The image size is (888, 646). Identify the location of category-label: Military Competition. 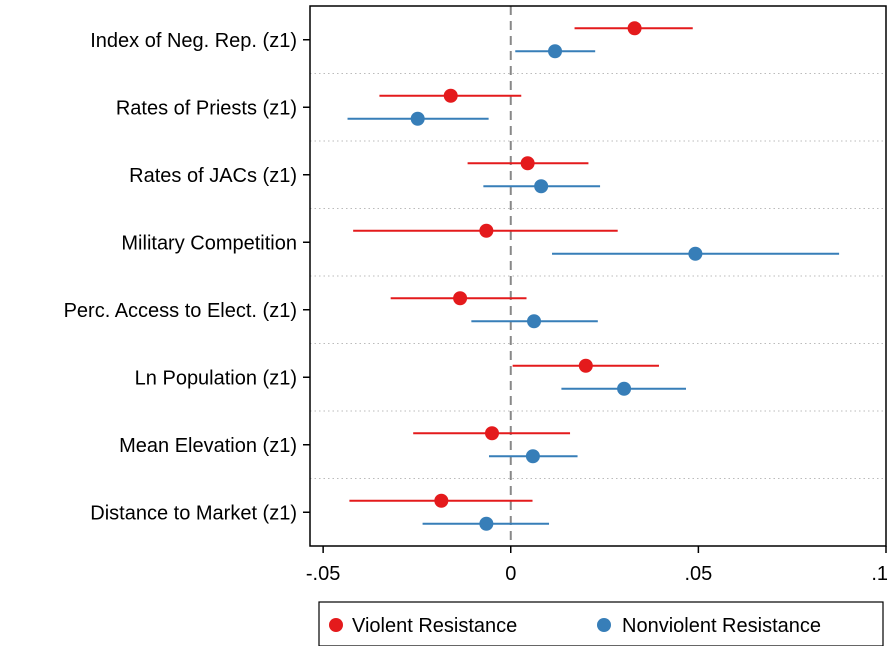
(209, 243).